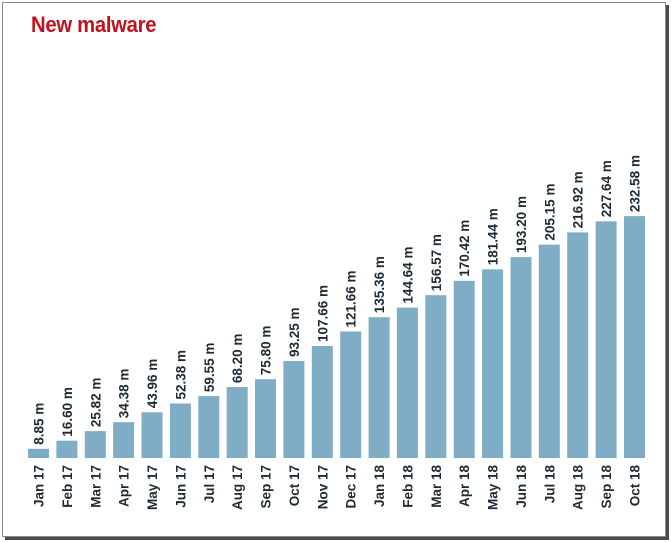  What do you see at coordinates (379, 284) in the screenshot?
I see `data-label: 135.36 m` at bounding box center [379, 284].